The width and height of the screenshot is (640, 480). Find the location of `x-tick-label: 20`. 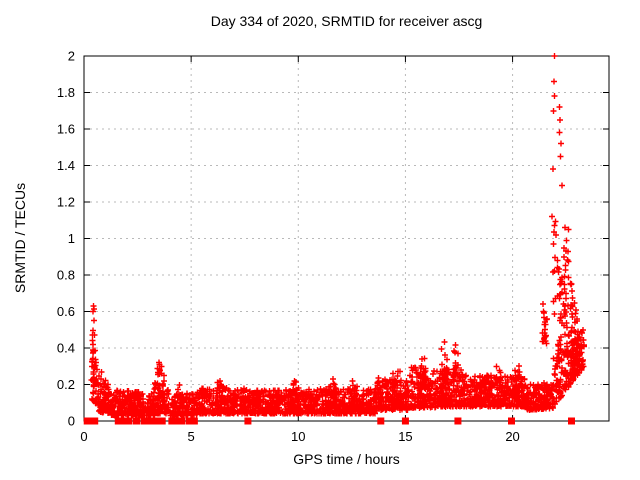

x-tick-label: 20 is located at coordinates (512, 436).